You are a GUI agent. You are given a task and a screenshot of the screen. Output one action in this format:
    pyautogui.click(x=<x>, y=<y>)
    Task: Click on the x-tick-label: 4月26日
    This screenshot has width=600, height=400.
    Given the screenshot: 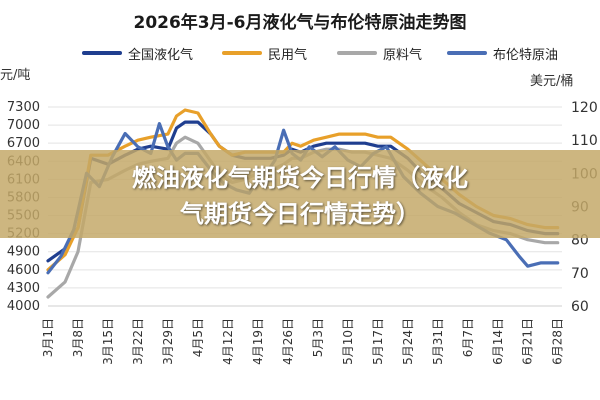 What is the action you would take?
    pyautogui.click(x=288, y=341)
    